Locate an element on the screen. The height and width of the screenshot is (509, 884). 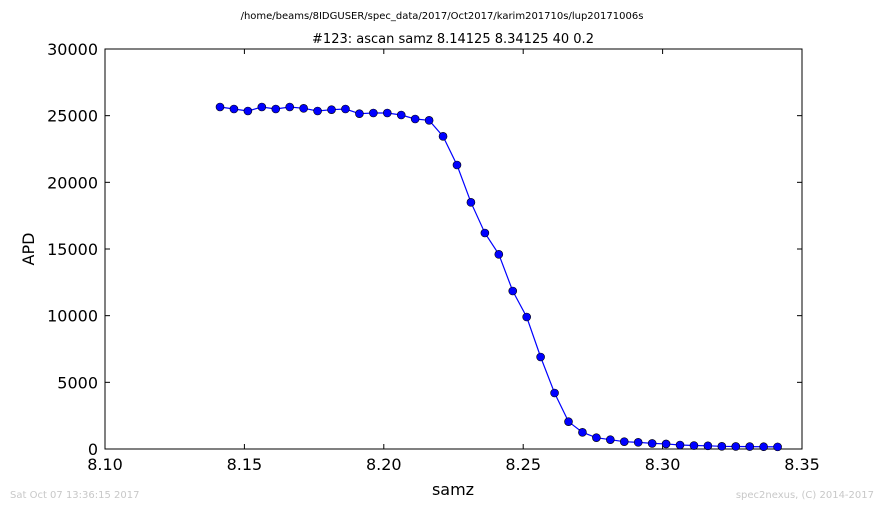
footer-credit: spec2nexus, (C) 2014-2017 is located at coordinates (804, 495).